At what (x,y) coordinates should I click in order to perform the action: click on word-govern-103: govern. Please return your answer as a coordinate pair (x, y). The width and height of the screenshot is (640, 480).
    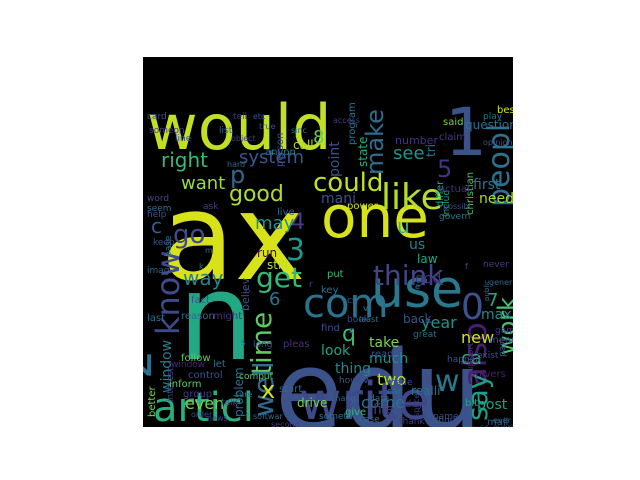
    Looking at the image, I should click on (454, 217).